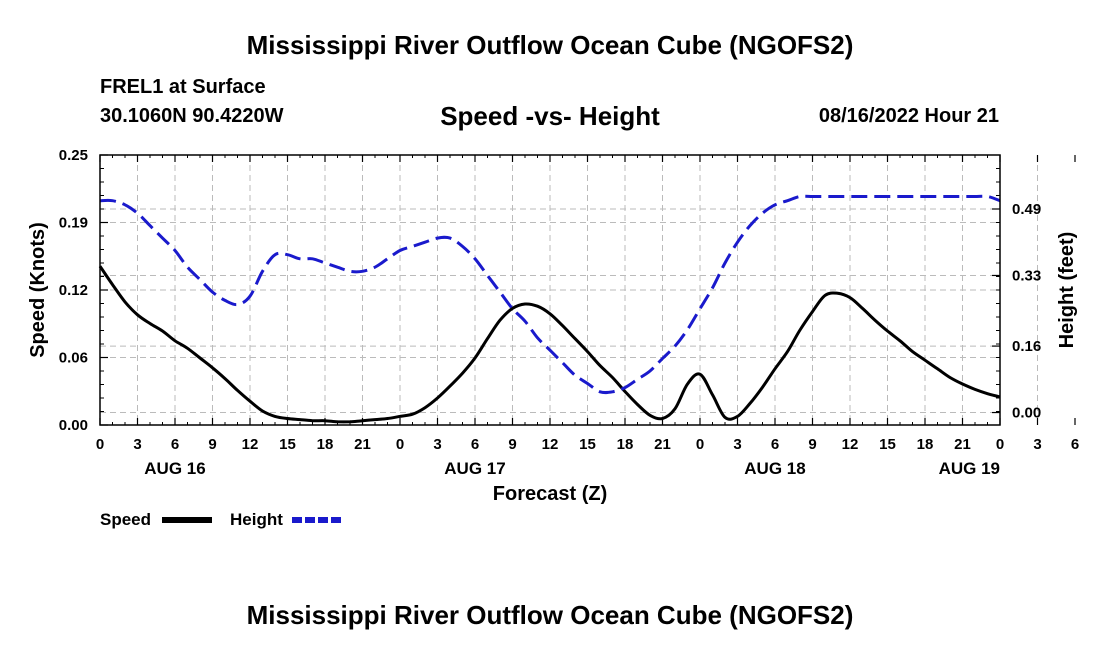 The height and width of the screenshot is (650, 1100). Describe the element at coordinates (1026, 275) in the screenshot. I see `y2-tick-label: 0.33` at that location.